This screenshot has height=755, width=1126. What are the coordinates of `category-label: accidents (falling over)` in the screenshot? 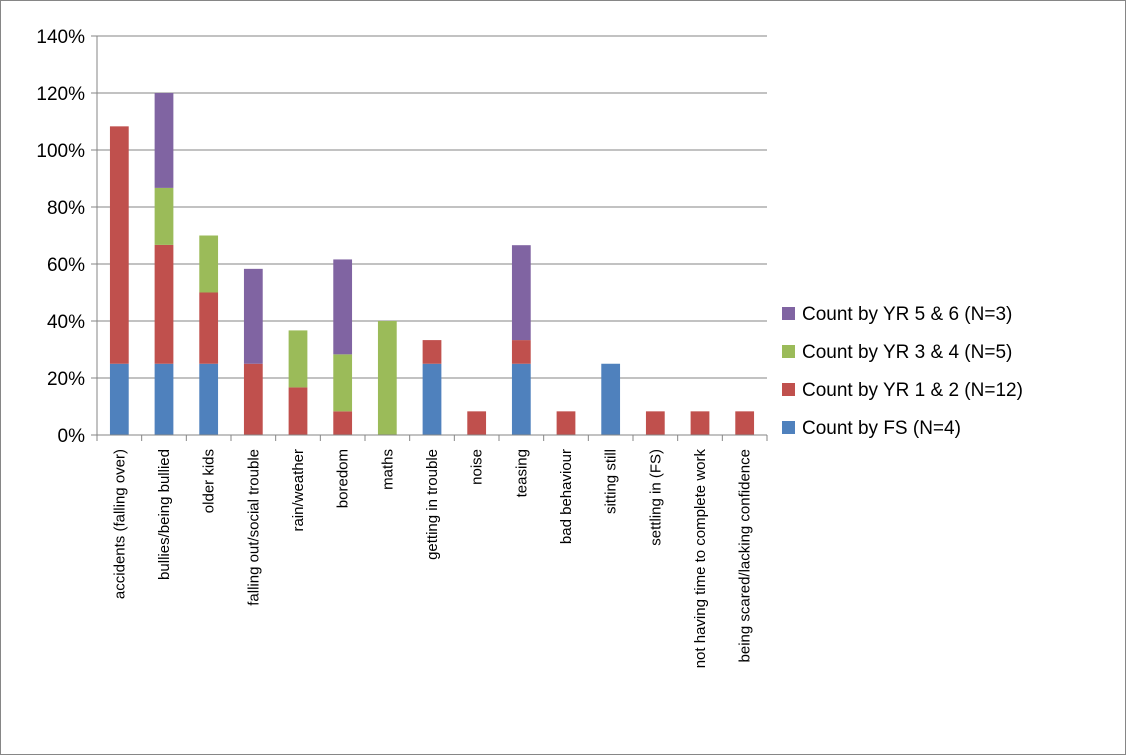 It's located at (119, 524).